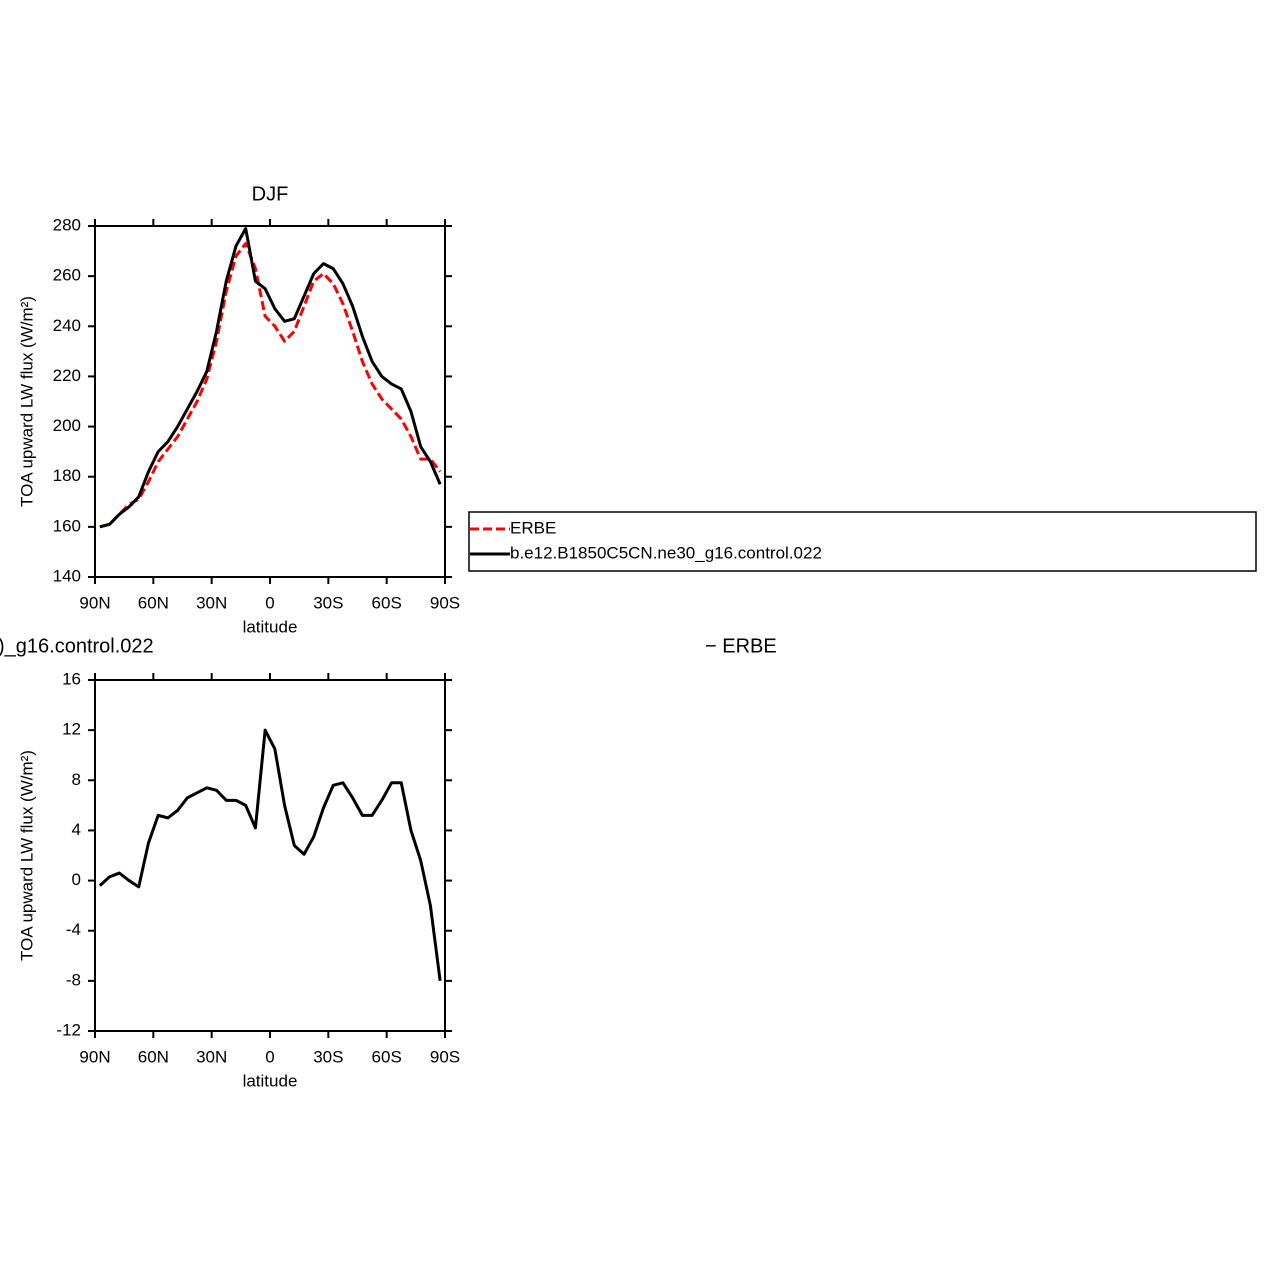 This screenshot has height=1275, width=1275. I want to click on y-tick-label: -4, so click(73, 929).